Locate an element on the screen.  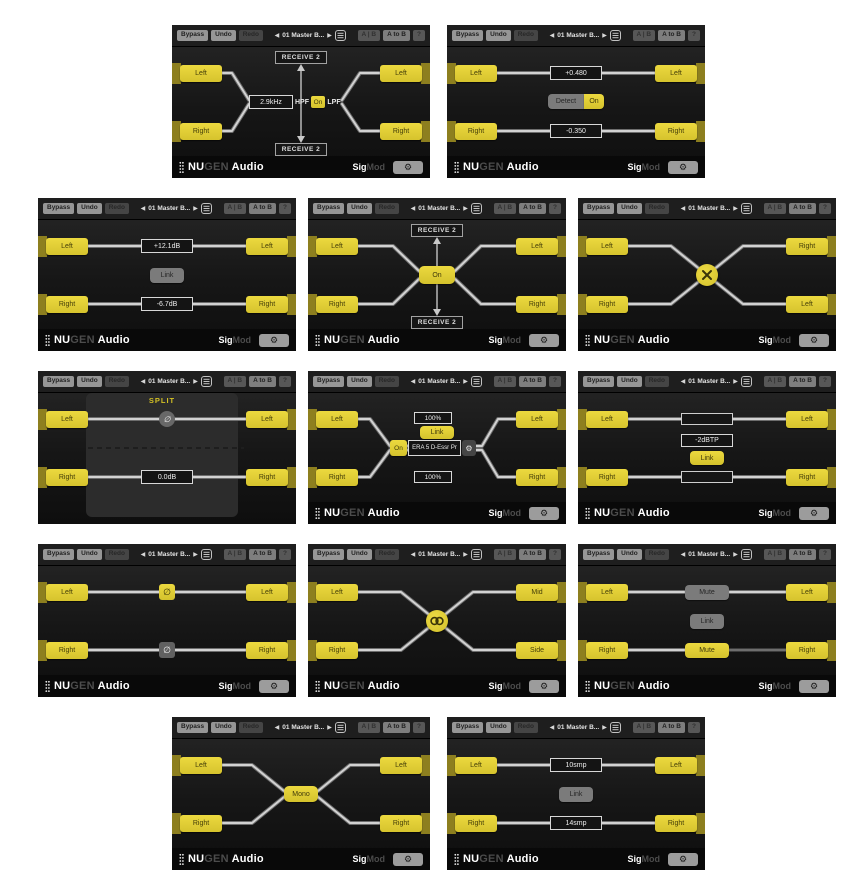
offset-value-top: +0.480 is located at coordinates (576, 73).